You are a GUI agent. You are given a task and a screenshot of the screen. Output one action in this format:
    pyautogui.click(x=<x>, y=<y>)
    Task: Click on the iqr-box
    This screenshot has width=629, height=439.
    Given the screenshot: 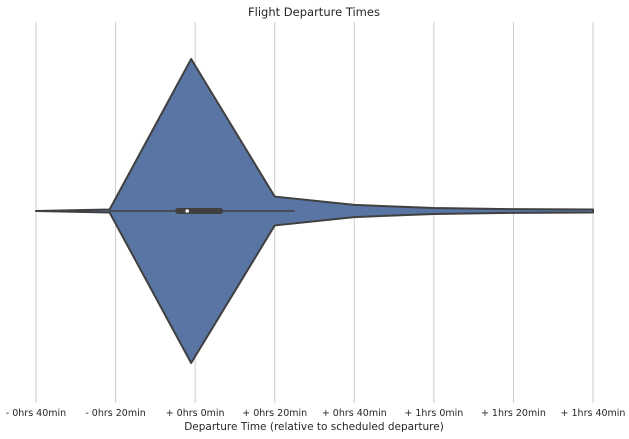 What is the action you would take?
    pyautogui.click(x=199, y=211)
    